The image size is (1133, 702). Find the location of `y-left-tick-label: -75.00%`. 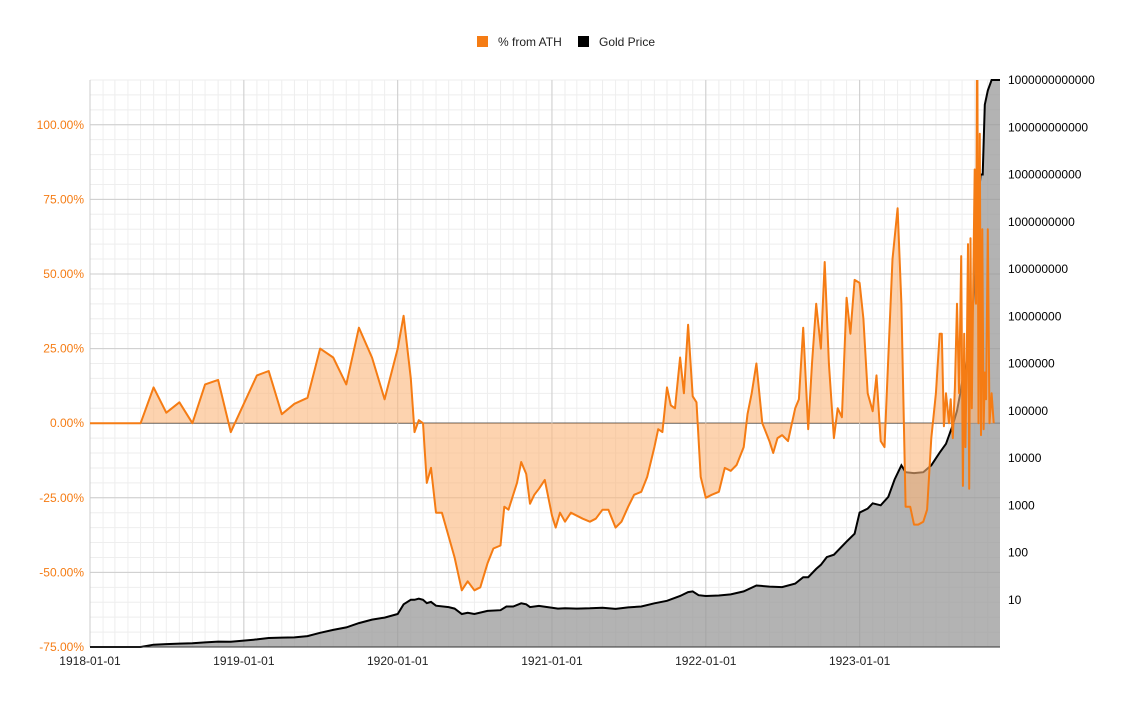

y-left-tick-label: -75.00% is located at coordinates (61, 647).